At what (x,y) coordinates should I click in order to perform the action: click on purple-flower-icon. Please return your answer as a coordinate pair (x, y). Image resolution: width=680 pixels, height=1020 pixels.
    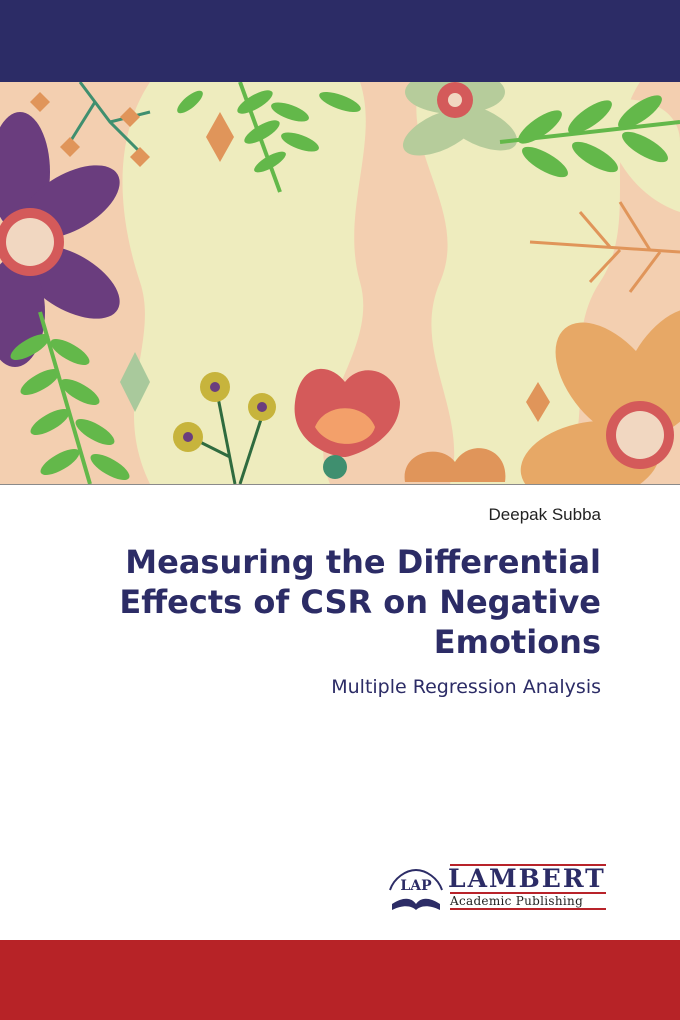
    Looking at the image, I should click on (60, 239).